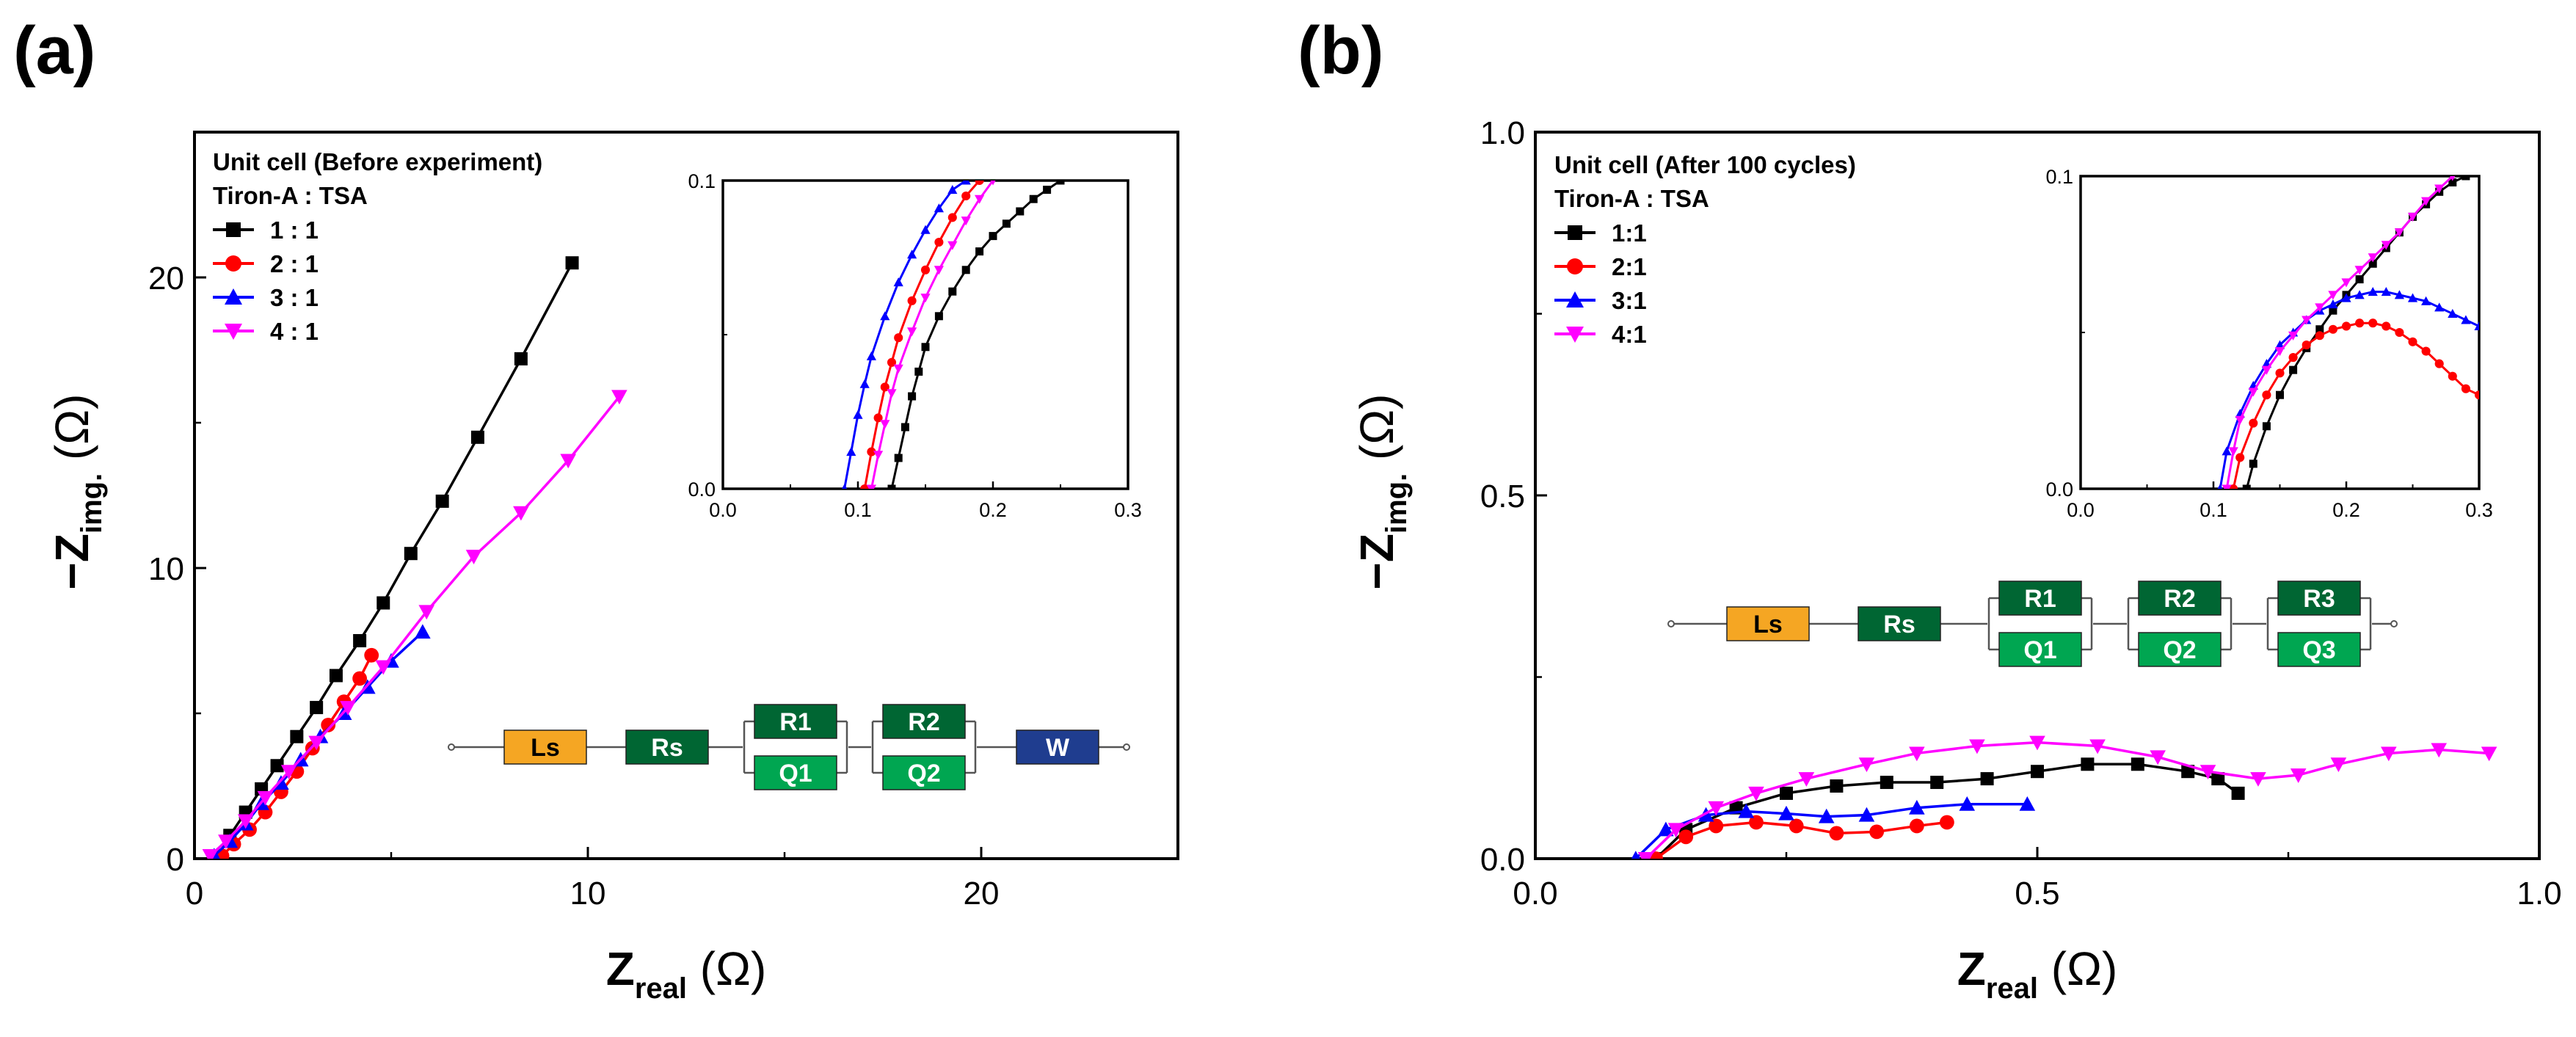 The width and height of the screenshot is (2576, 1037). I want to click on circuit-label-R2: R2, so click(2179, 599).